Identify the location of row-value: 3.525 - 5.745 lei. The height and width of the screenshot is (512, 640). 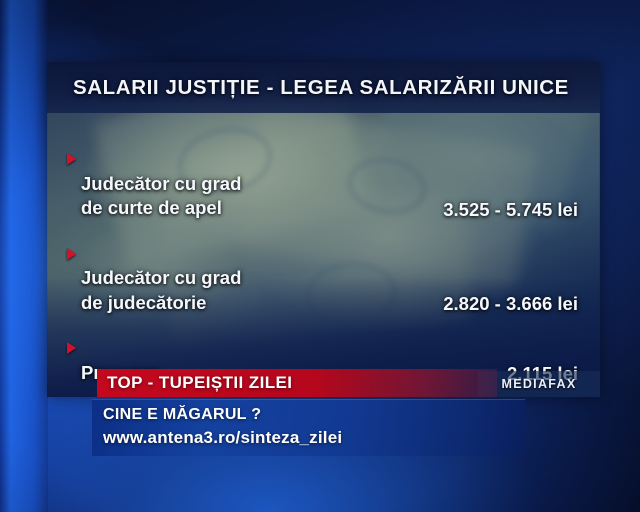
(510, 209).